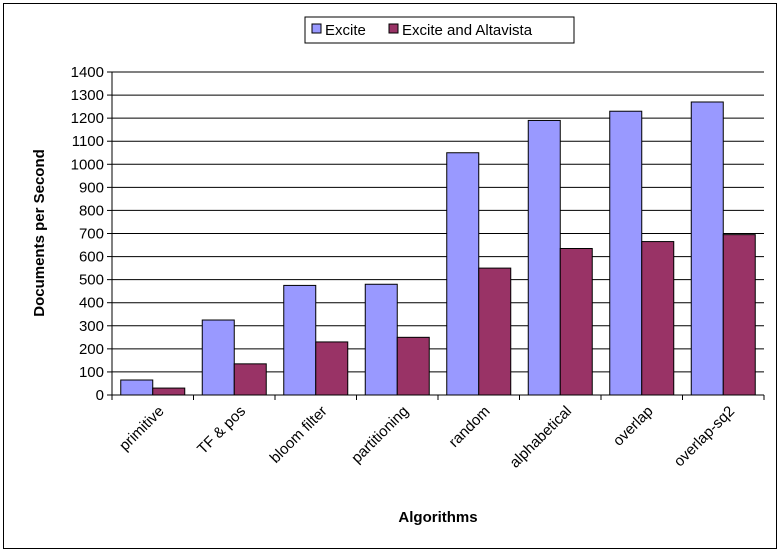 This screenshot has height=555, width=783. Describe the element at coordinates (704, 436) in the screenshot. I see `x-tick-label: overlap-sq2` at that location.